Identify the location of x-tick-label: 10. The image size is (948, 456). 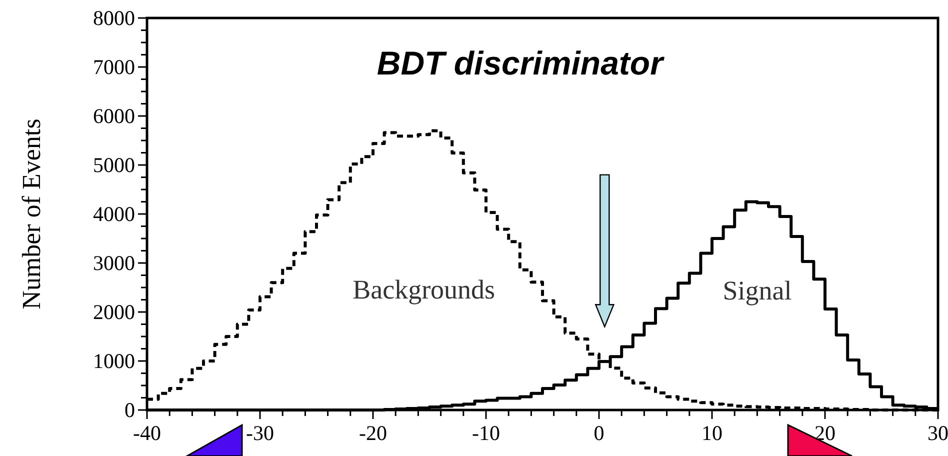
(712, 433).